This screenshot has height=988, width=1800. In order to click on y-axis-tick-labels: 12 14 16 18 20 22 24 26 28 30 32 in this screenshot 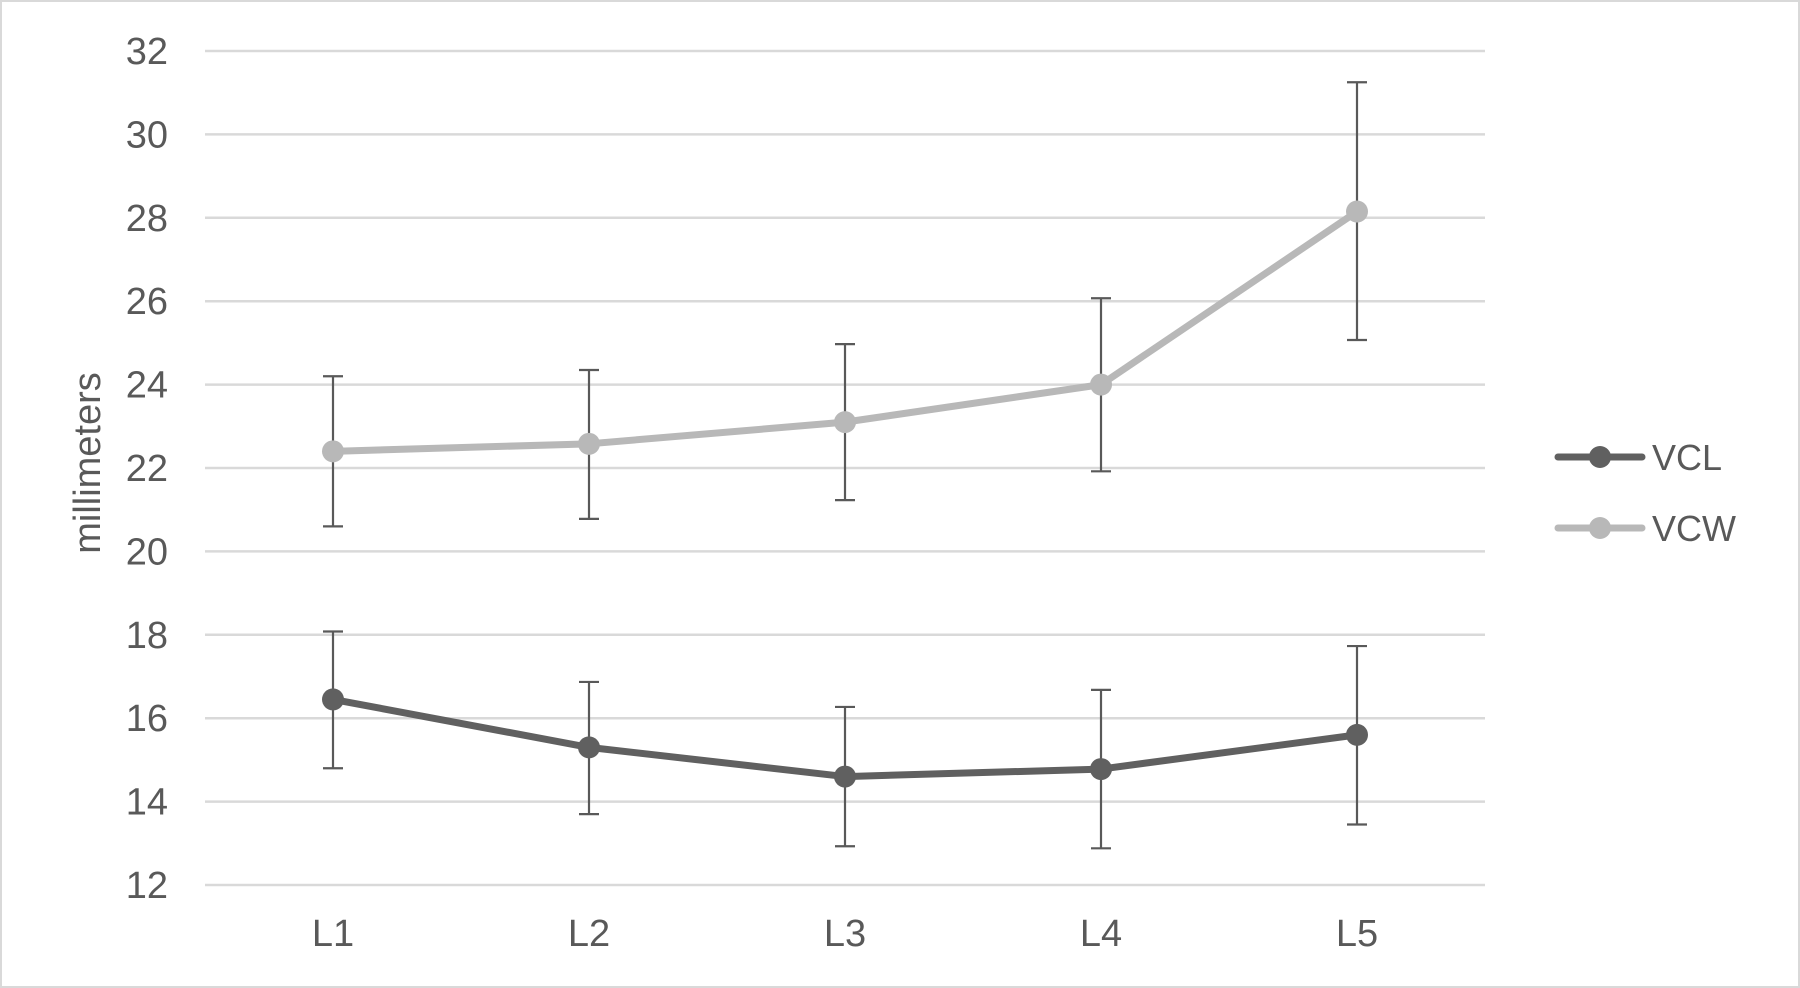, I will do `click(147, 469)`.